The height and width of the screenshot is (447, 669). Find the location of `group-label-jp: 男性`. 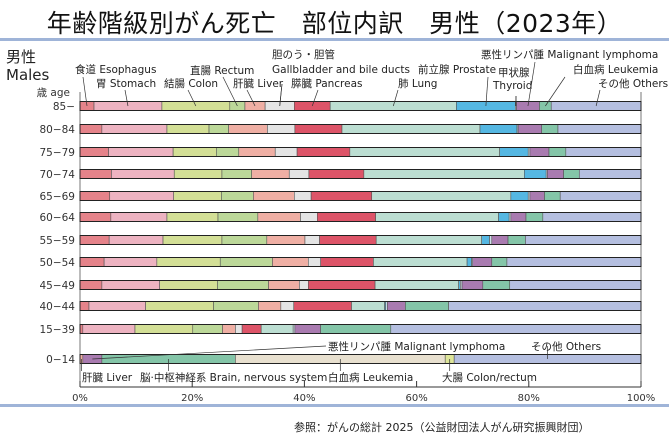

group-label-jp: 男性 is located at coordinates (21, 57).